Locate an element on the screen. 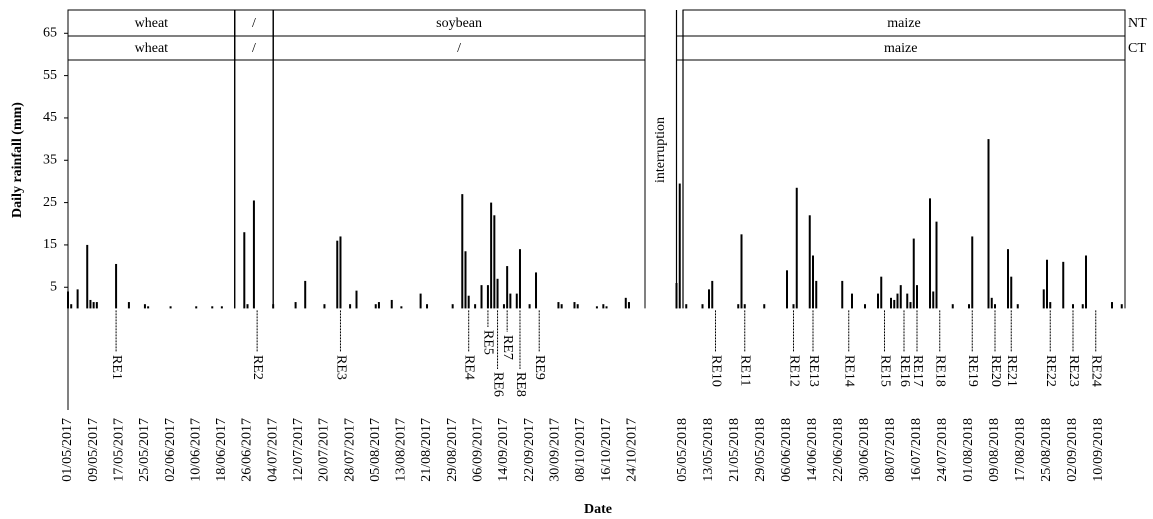 This screenshot has height=519, width=1153. event-label: RE10 is located at coordinates (715, 371).